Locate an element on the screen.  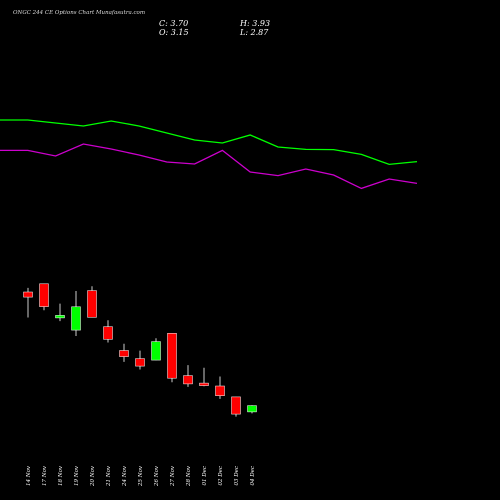
low-value: L: 2.87 is located at coordinates (254, 32).